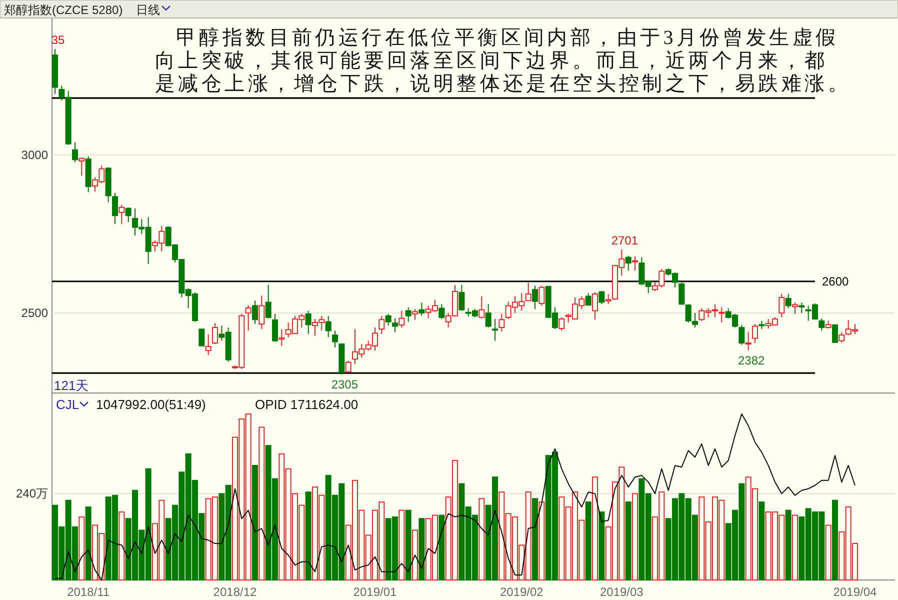 This screenshot has height=600, width=898. What do you see at coordinates (855, 592) in the screenshot?
I see `x-tick-label: 2019/04` at bounding box center [855, 592].